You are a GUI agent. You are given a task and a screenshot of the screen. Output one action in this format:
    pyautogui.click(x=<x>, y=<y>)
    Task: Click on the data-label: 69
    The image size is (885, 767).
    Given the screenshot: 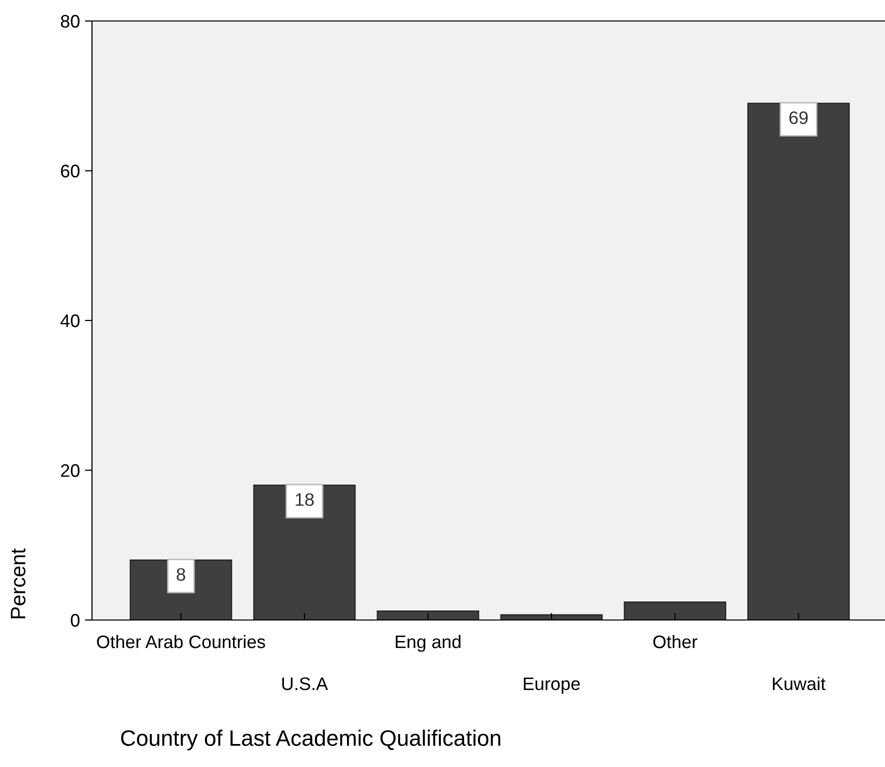 What is the action you would take?
    pyautogui.click(x=798, y=117)
    